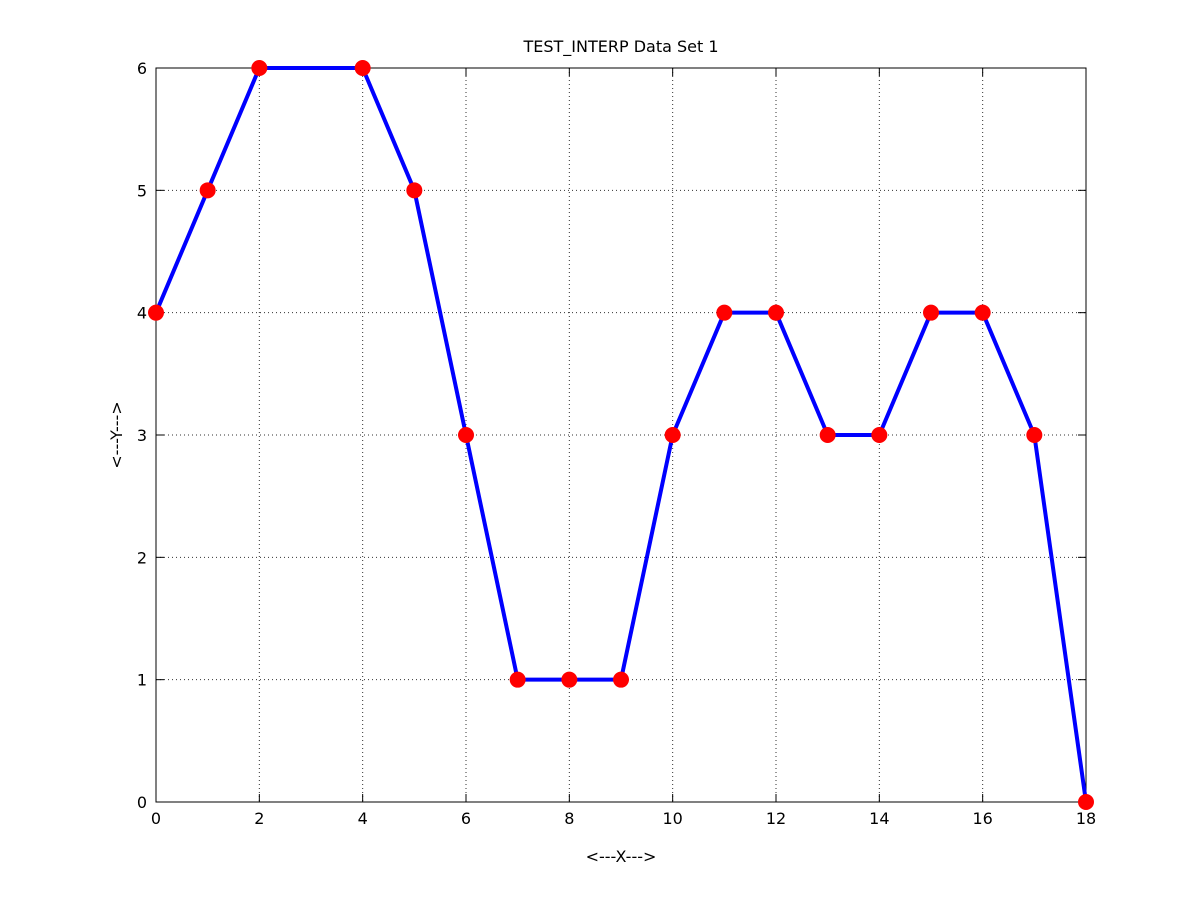 Image resolution: width=1200 pixels, height=901 pixels. What do you see at coordinates (142, 313) in the screenshot?
I see `y-tick-label: 4` at bounding box center [142, 313].